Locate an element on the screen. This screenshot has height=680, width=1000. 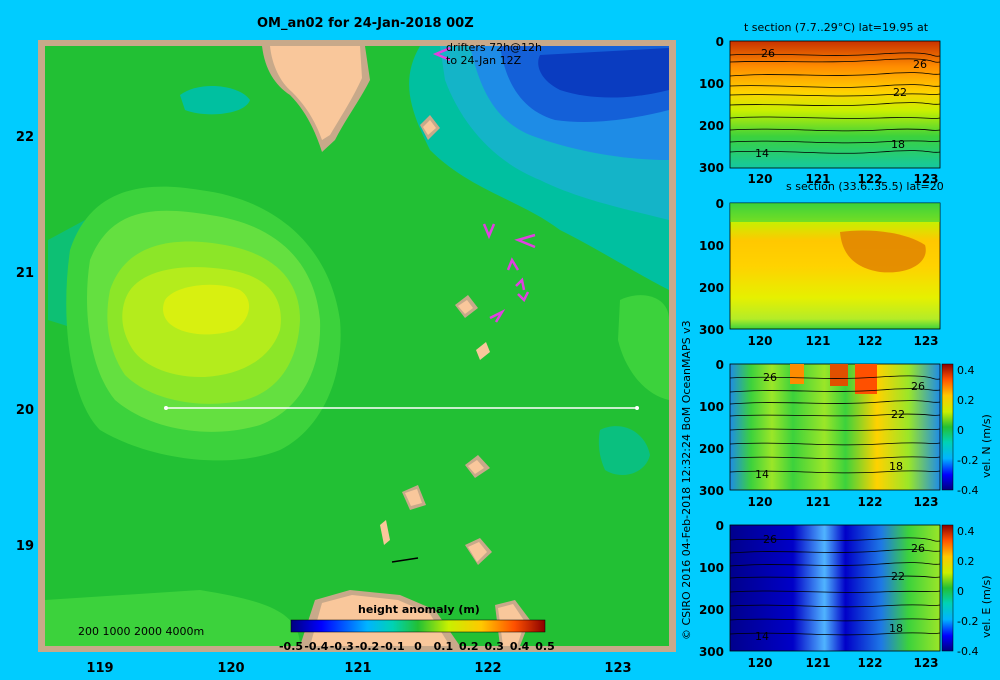
map-x-tick-label: 122 is located at coordinates (487, 668).